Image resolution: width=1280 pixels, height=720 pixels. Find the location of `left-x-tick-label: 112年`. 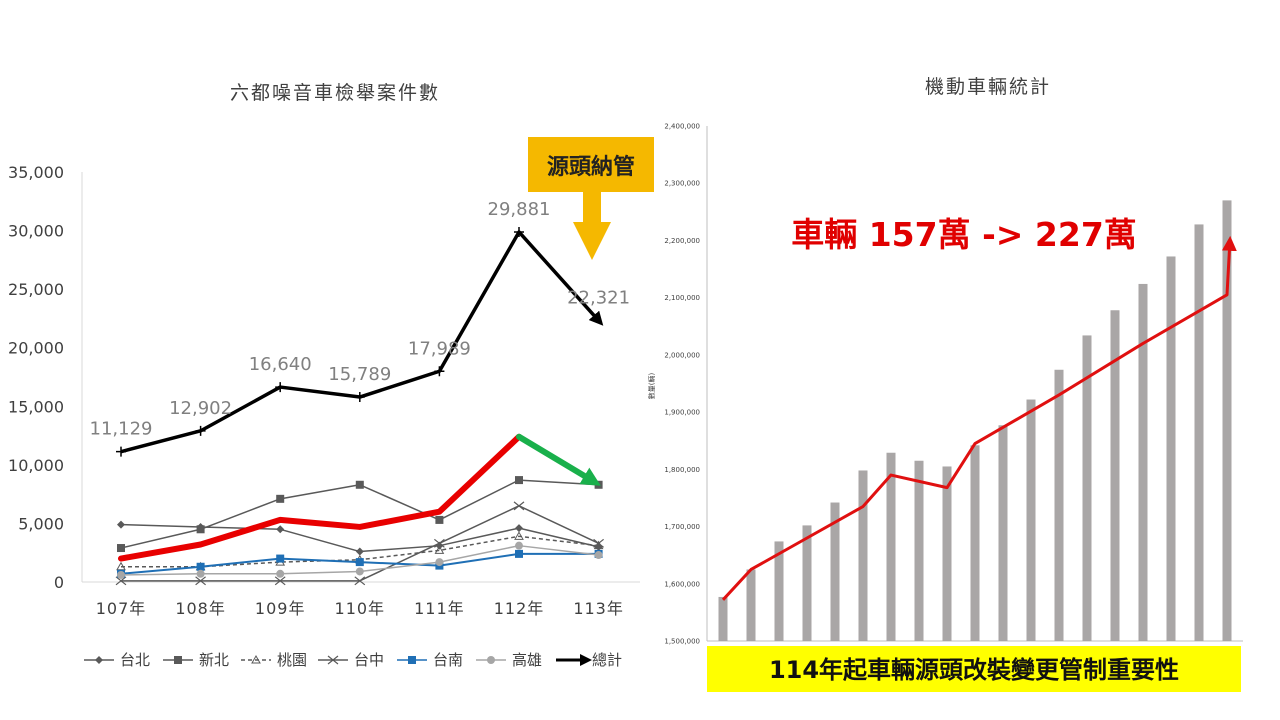

left-x-tick-label: 112年 is located at coordinates (519, 608).